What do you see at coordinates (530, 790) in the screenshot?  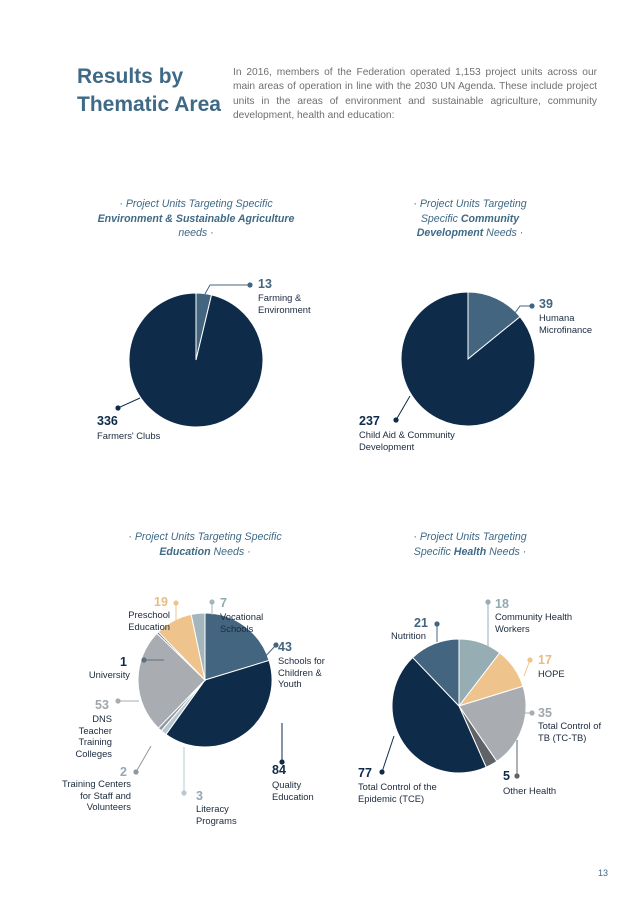 I see `slice-label: Other Health` at bounding box center [530, 790].